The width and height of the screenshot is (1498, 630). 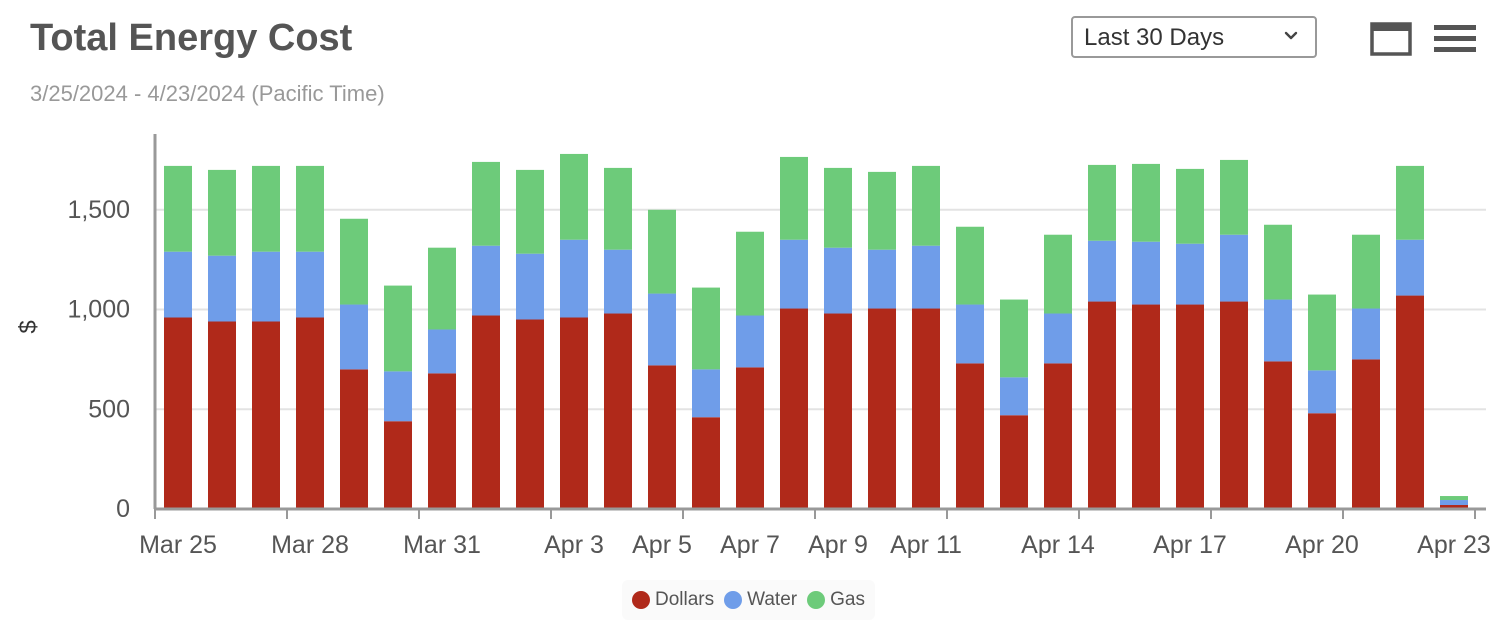 I want to click on x-tick-label: Mar 31, so click(x=442, y=545).